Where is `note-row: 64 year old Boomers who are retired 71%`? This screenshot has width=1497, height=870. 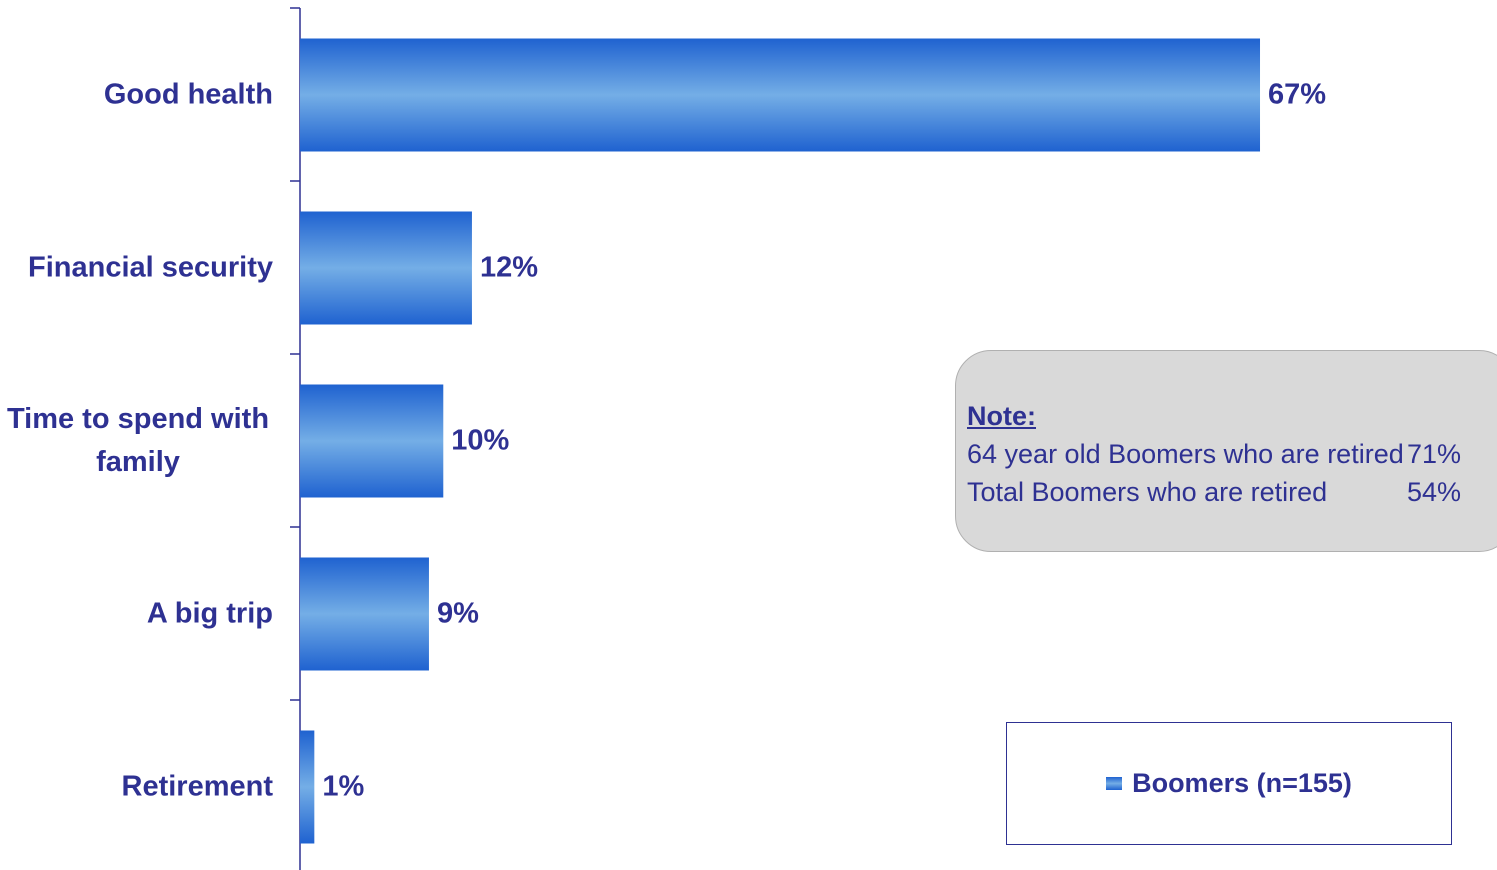
note-row: 64 year old Boomers who are retired 71% is located at coordinates (1232, 454).